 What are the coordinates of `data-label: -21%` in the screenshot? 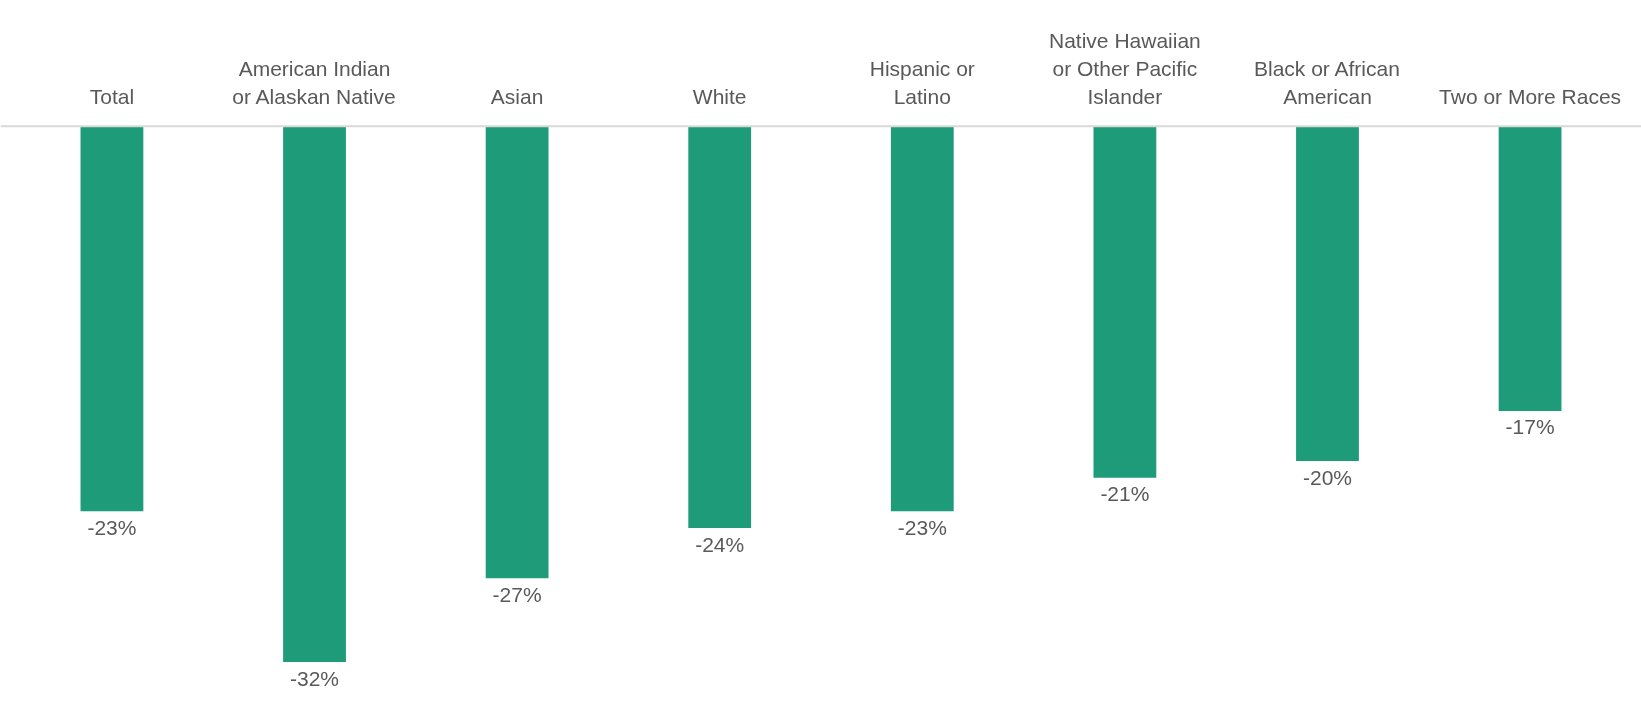 It's located at (1125, 494).